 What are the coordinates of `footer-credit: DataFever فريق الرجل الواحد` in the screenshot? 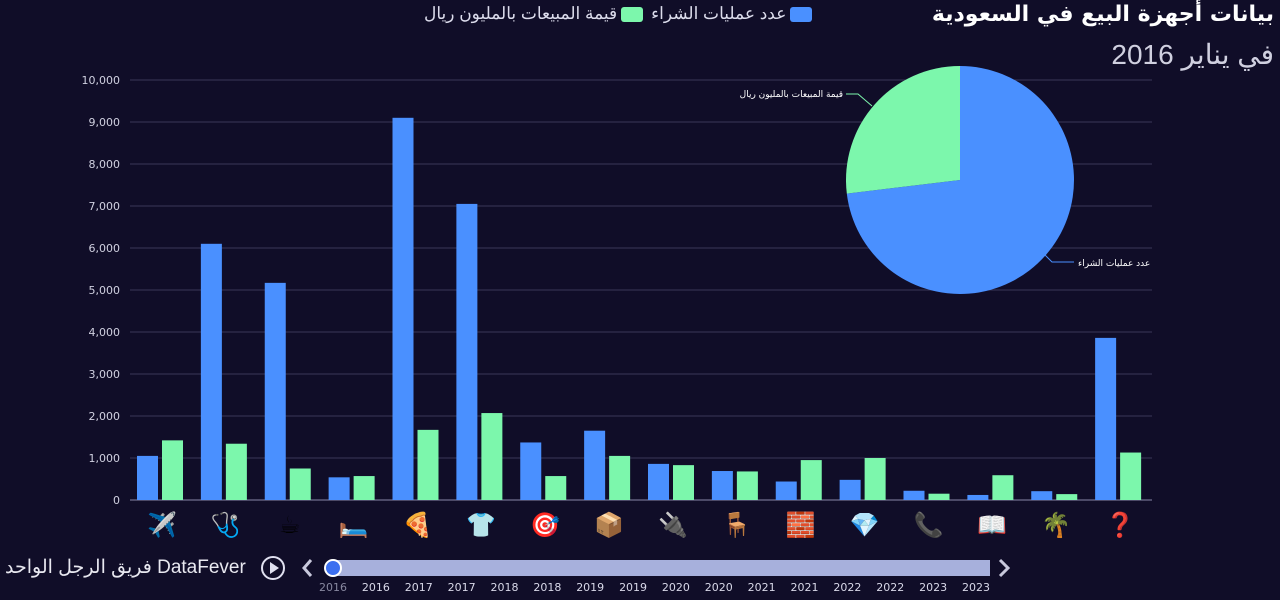 It's located at (125, 567).